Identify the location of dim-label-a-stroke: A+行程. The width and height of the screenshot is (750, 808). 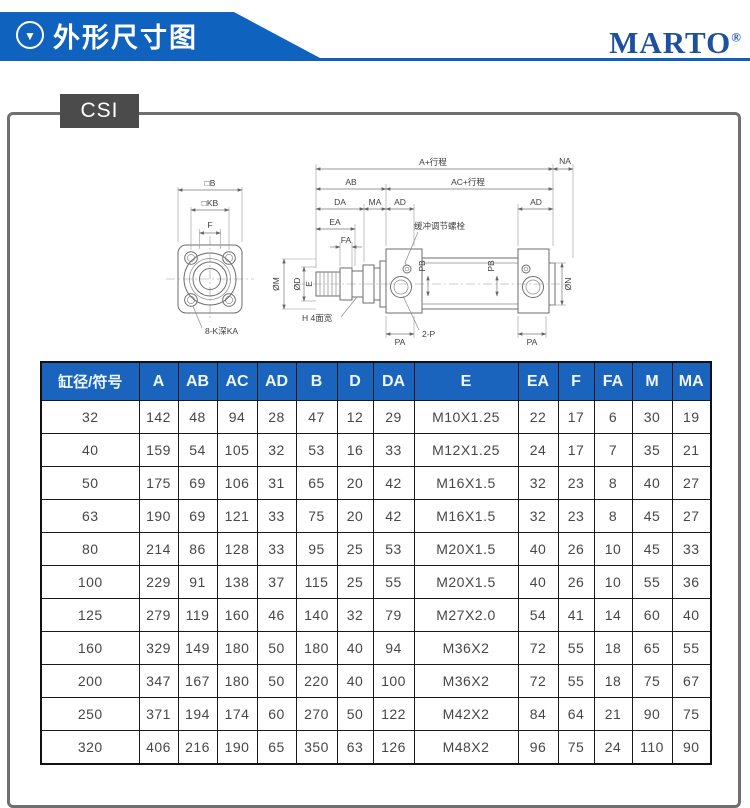
(433, 162).